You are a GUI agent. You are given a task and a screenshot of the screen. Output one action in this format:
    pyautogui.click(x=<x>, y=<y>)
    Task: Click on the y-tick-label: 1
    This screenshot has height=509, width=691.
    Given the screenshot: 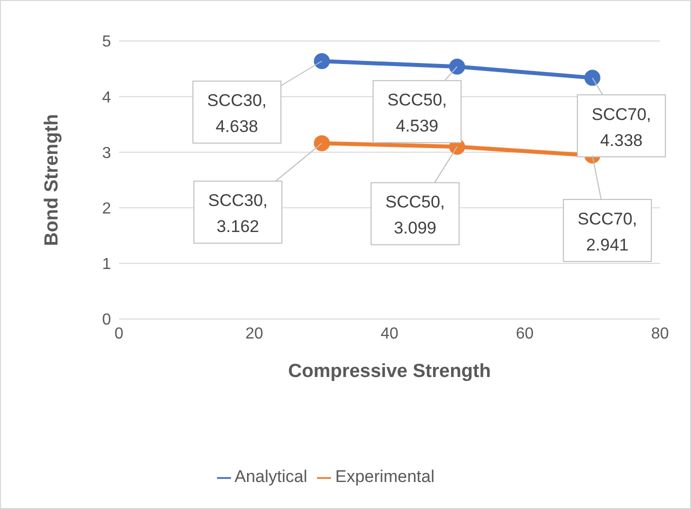 What is the action you would take?
    pyautogui.click(x=107, y=265)
    